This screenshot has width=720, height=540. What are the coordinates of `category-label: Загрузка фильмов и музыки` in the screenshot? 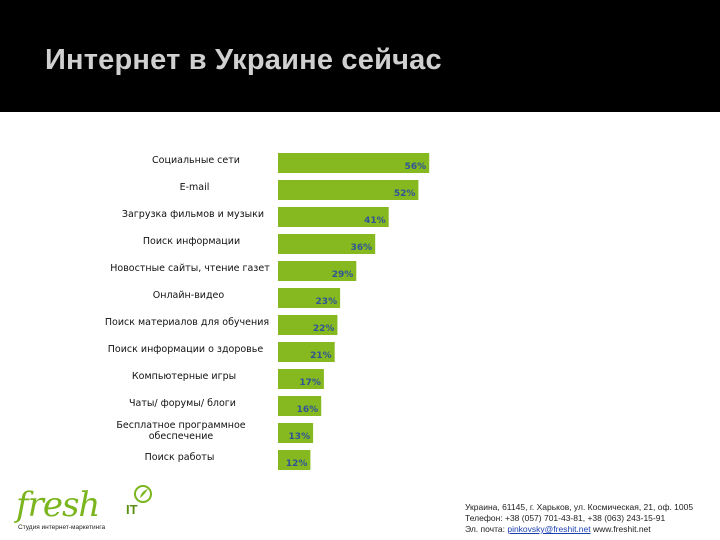 It's located at (193, 214).